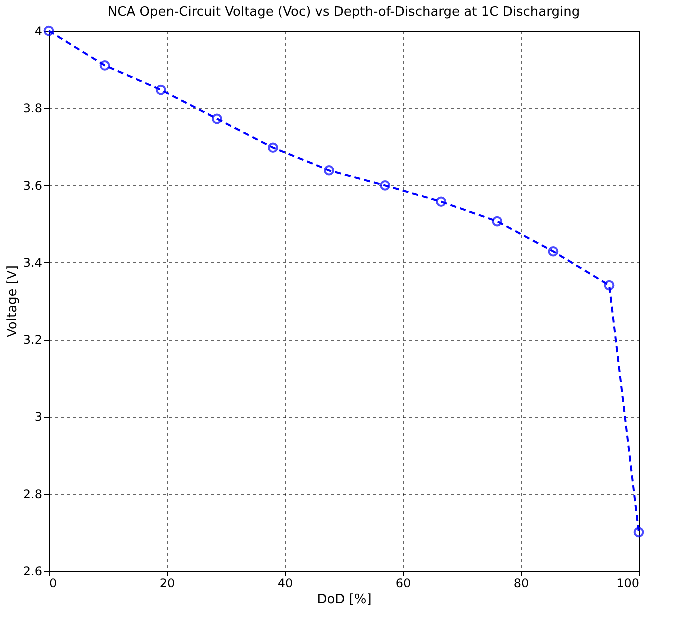 The height and width of the screenshot is (630, 684). What do you see at coordinates (168, 583) in the screenshot?
I see `x-tick-label: 20` at bounding box center [168, 583].